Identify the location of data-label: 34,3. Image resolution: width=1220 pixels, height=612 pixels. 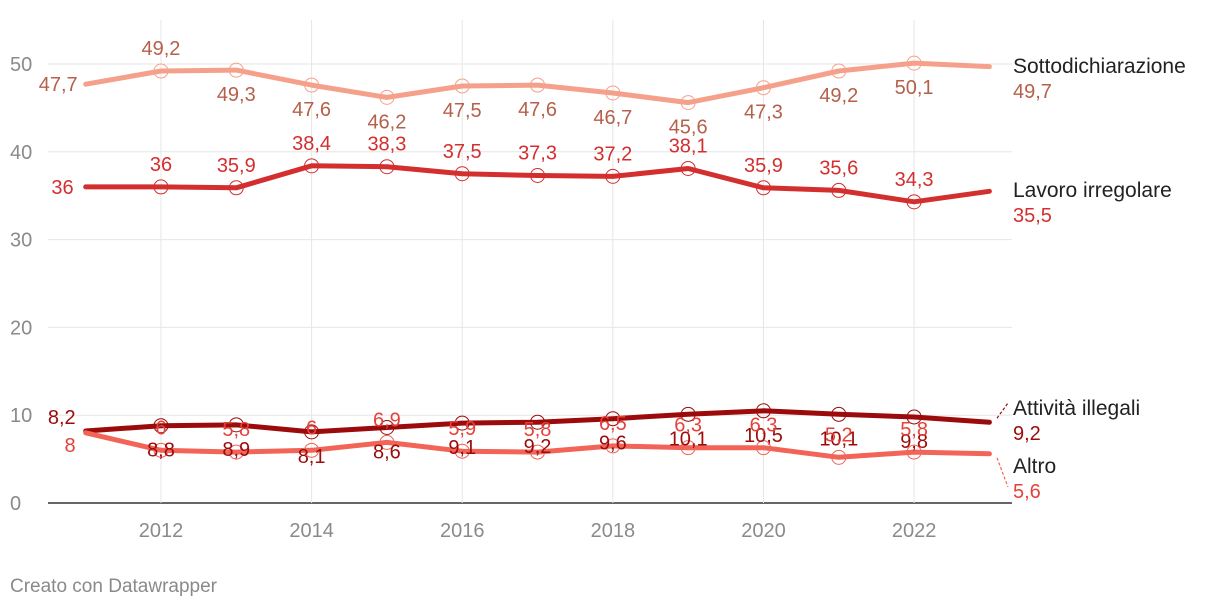
(914, 180).